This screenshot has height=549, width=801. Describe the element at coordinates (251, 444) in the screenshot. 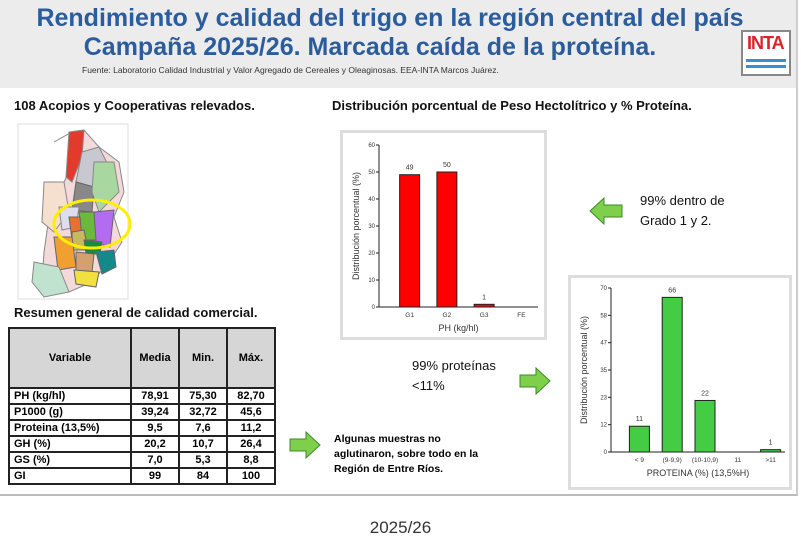

I see `table-cell-value: 26,4` at that location.